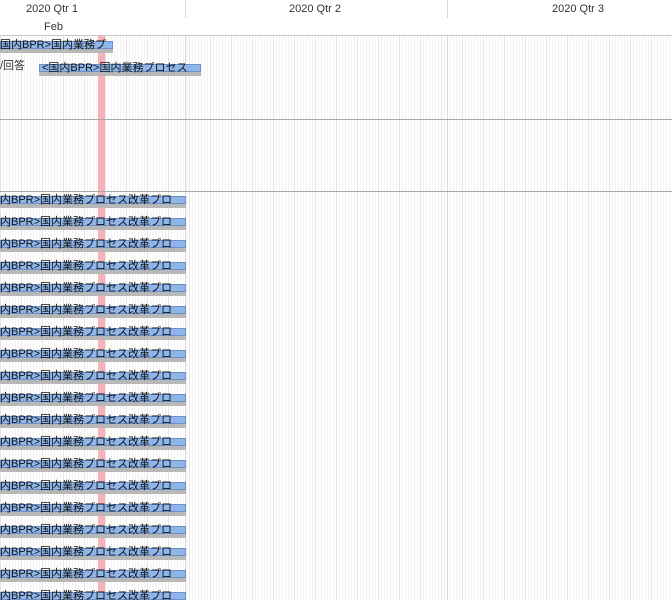  What do you see at coordinates (336, 9) in the screenshot?
I see `timescale-quarters: 2020 Qtr 1 2020 Qtr 2 2020 Qtr 3` at bounding box center [336, 9].